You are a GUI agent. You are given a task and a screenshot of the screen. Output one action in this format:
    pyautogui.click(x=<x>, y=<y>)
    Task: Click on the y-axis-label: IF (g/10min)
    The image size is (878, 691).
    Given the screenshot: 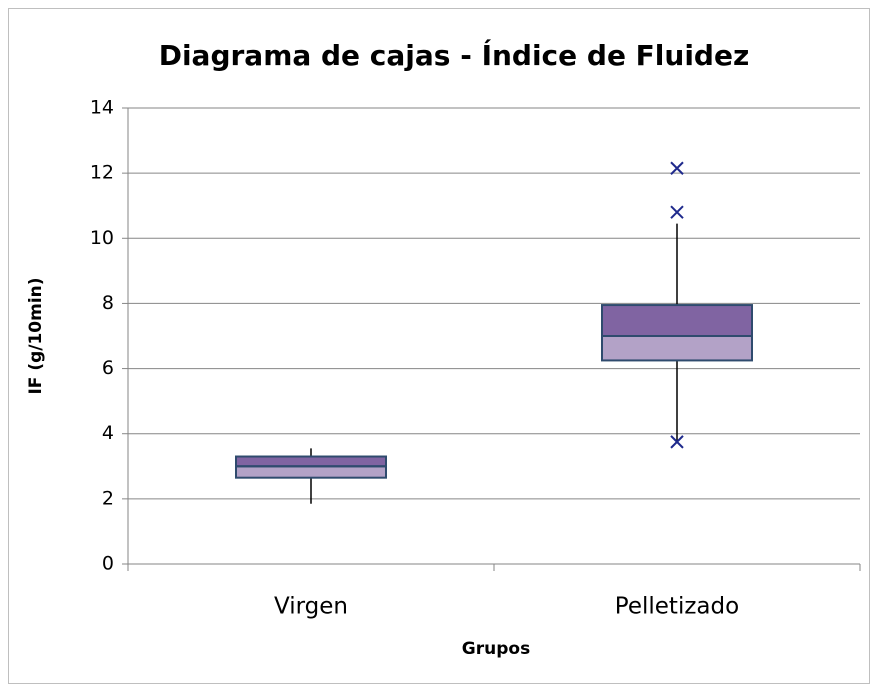 What is the action you would take?
    pyautogui.click(x=36, y=335)
    